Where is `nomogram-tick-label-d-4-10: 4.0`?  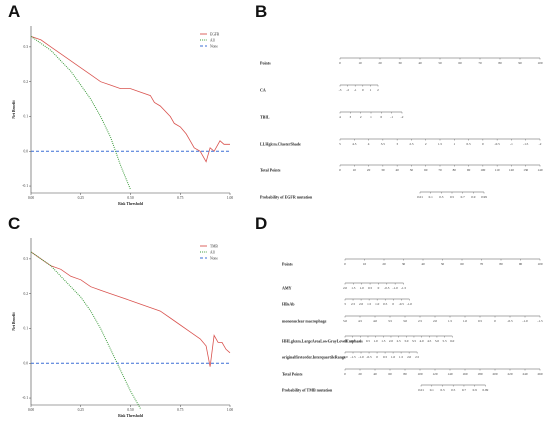
nomogram-tick-label-d-4-10: 4.0 is located at coordinates (422, 341).